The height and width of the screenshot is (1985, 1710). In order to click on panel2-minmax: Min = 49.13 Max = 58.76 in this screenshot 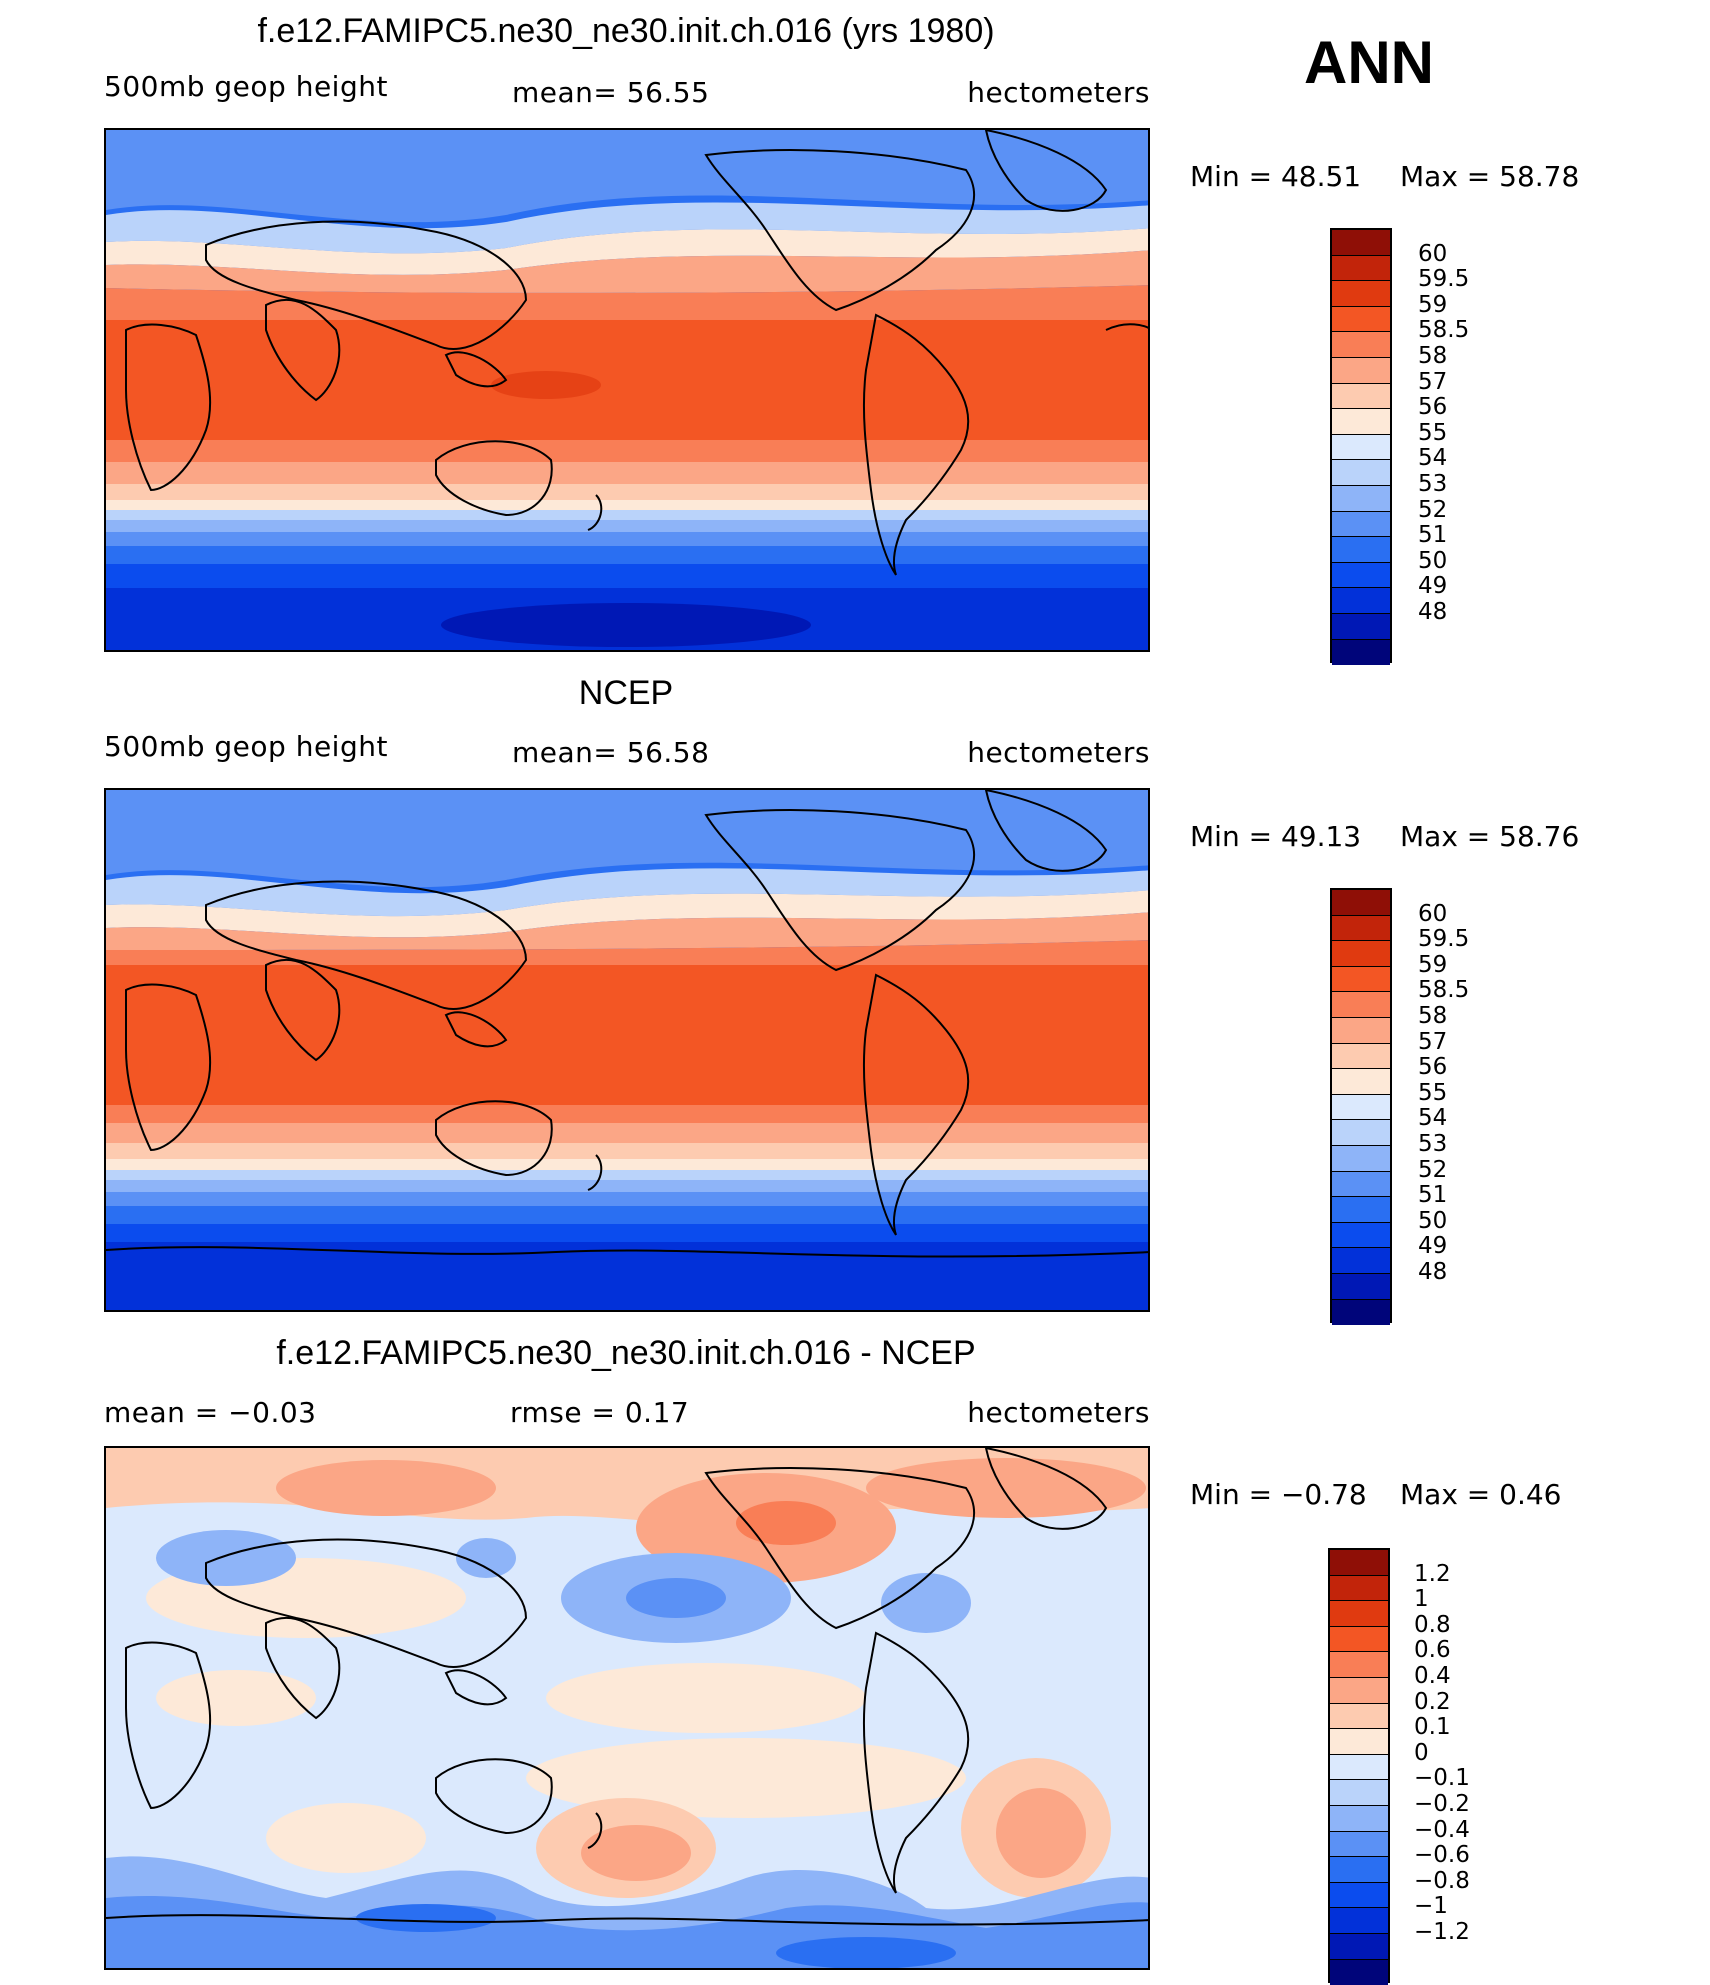, I will do `click(1395, 836)`.